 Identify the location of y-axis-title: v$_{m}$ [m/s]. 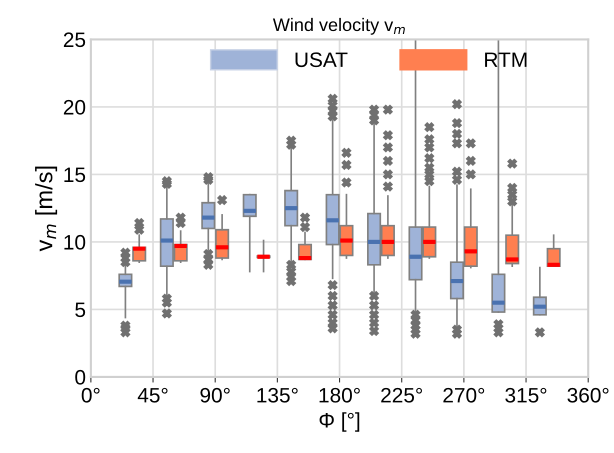
(46, 209).